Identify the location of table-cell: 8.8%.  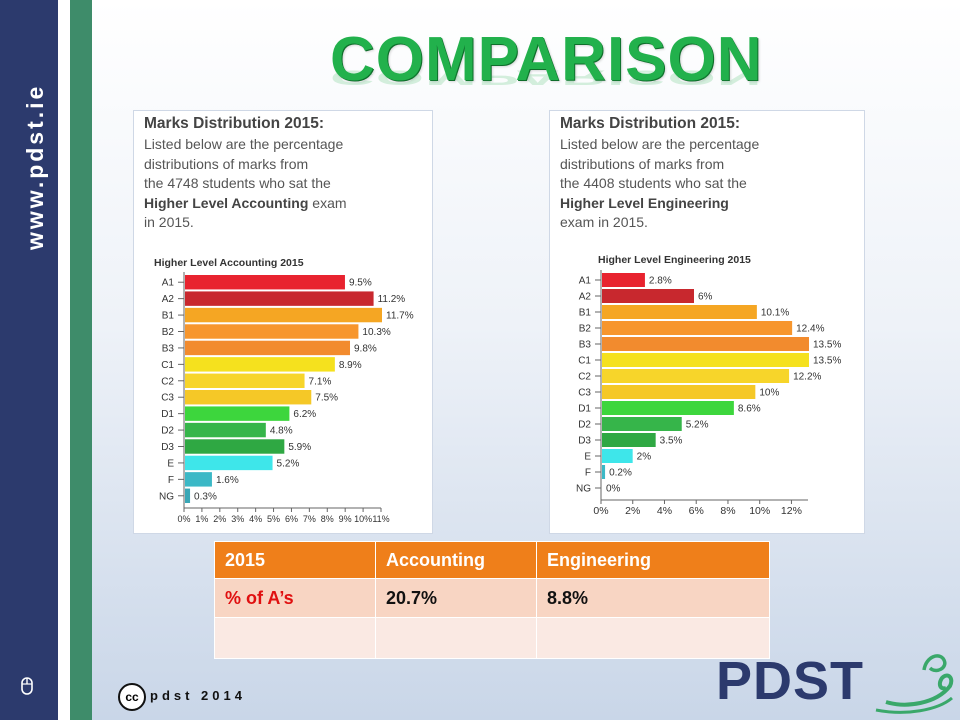
(653, 598).